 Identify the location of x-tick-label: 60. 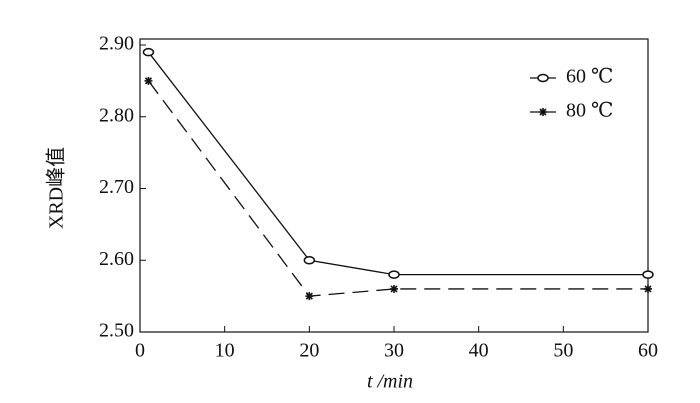
(648, 351).